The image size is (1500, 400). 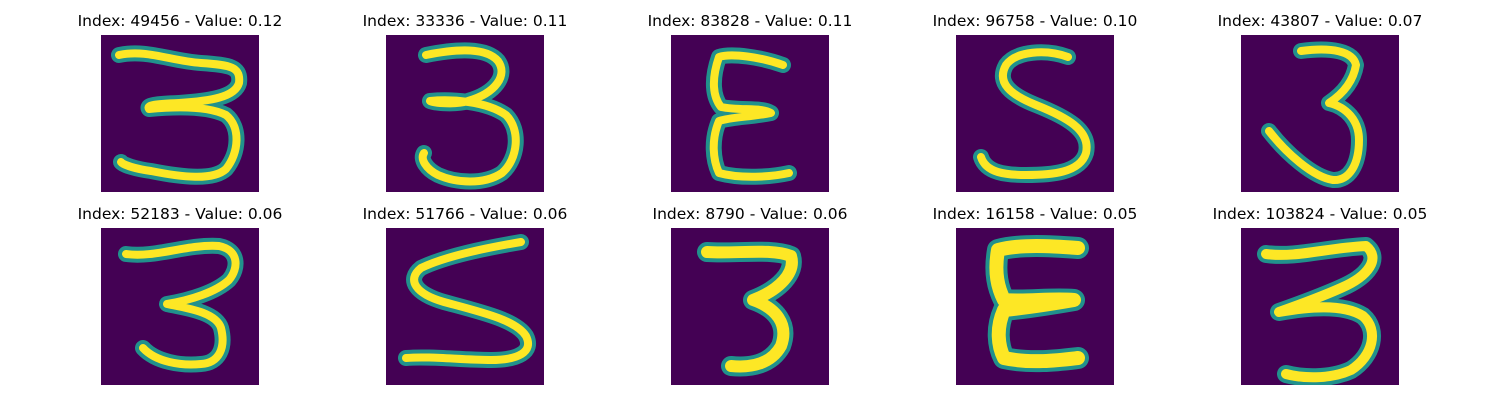 I want to click on figure-panel-4: Index: 96758 - Value: 0.10, so click(x=1035, y=103).